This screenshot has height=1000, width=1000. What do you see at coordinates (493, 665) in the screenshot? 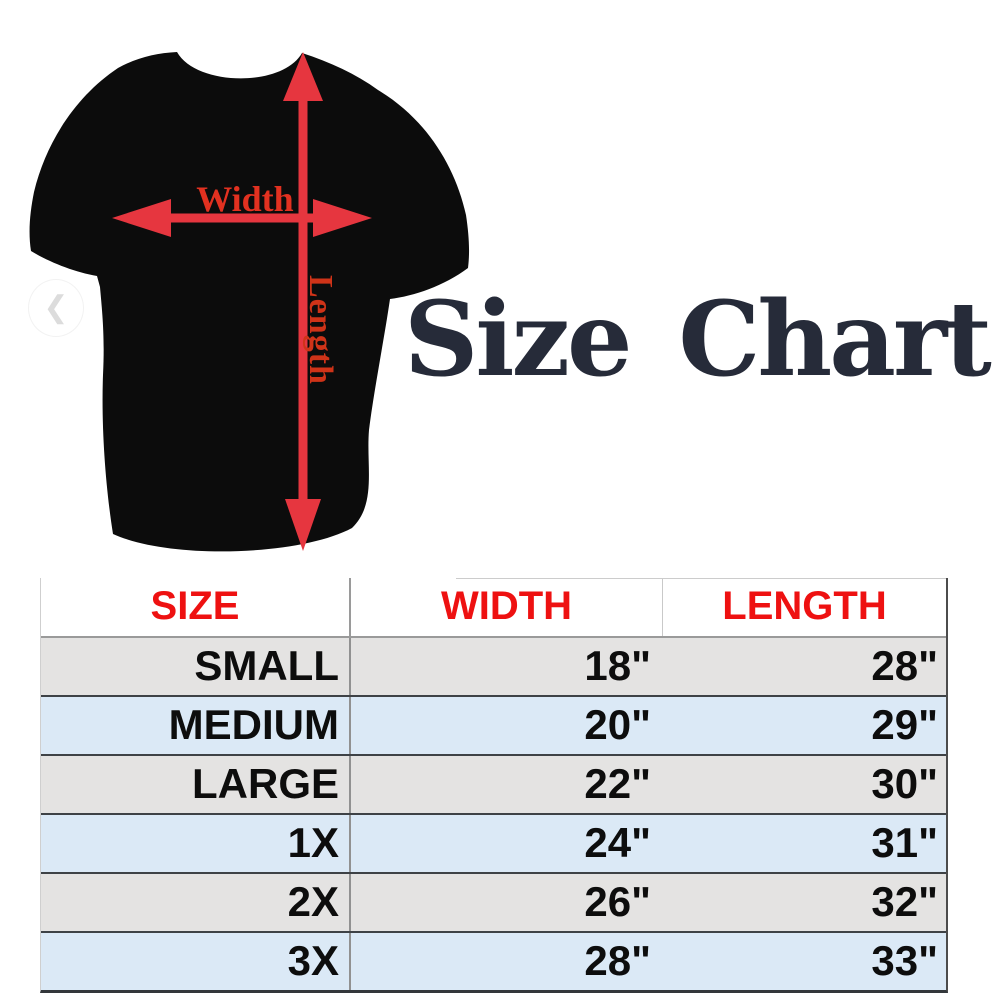
I see `table-row-small: SMALL 18" 28"` at bounding box center [493, 665].